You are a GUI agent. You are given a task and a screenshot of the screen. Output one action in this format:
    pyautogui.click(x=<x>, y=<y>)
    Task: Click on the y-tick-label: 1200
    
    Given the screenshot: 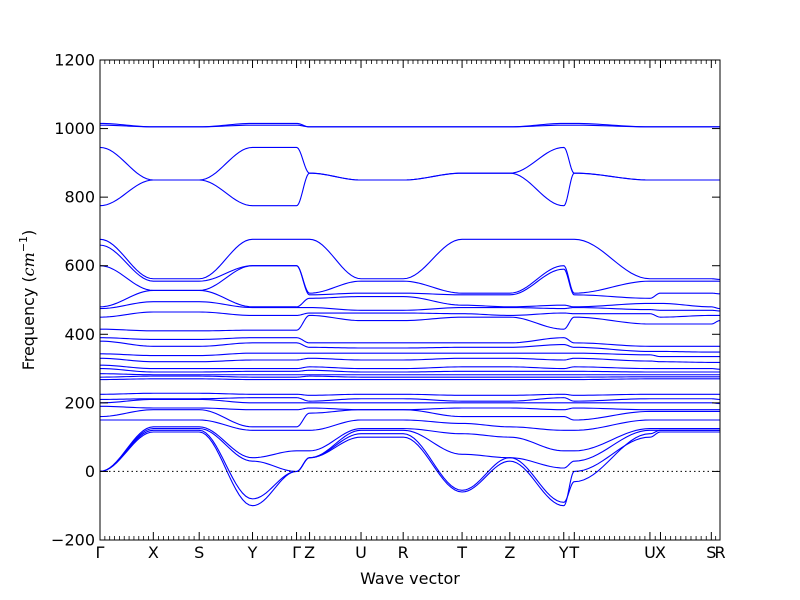 What is the action you would take?
    pyautogui.click(x=74, y=60)
    